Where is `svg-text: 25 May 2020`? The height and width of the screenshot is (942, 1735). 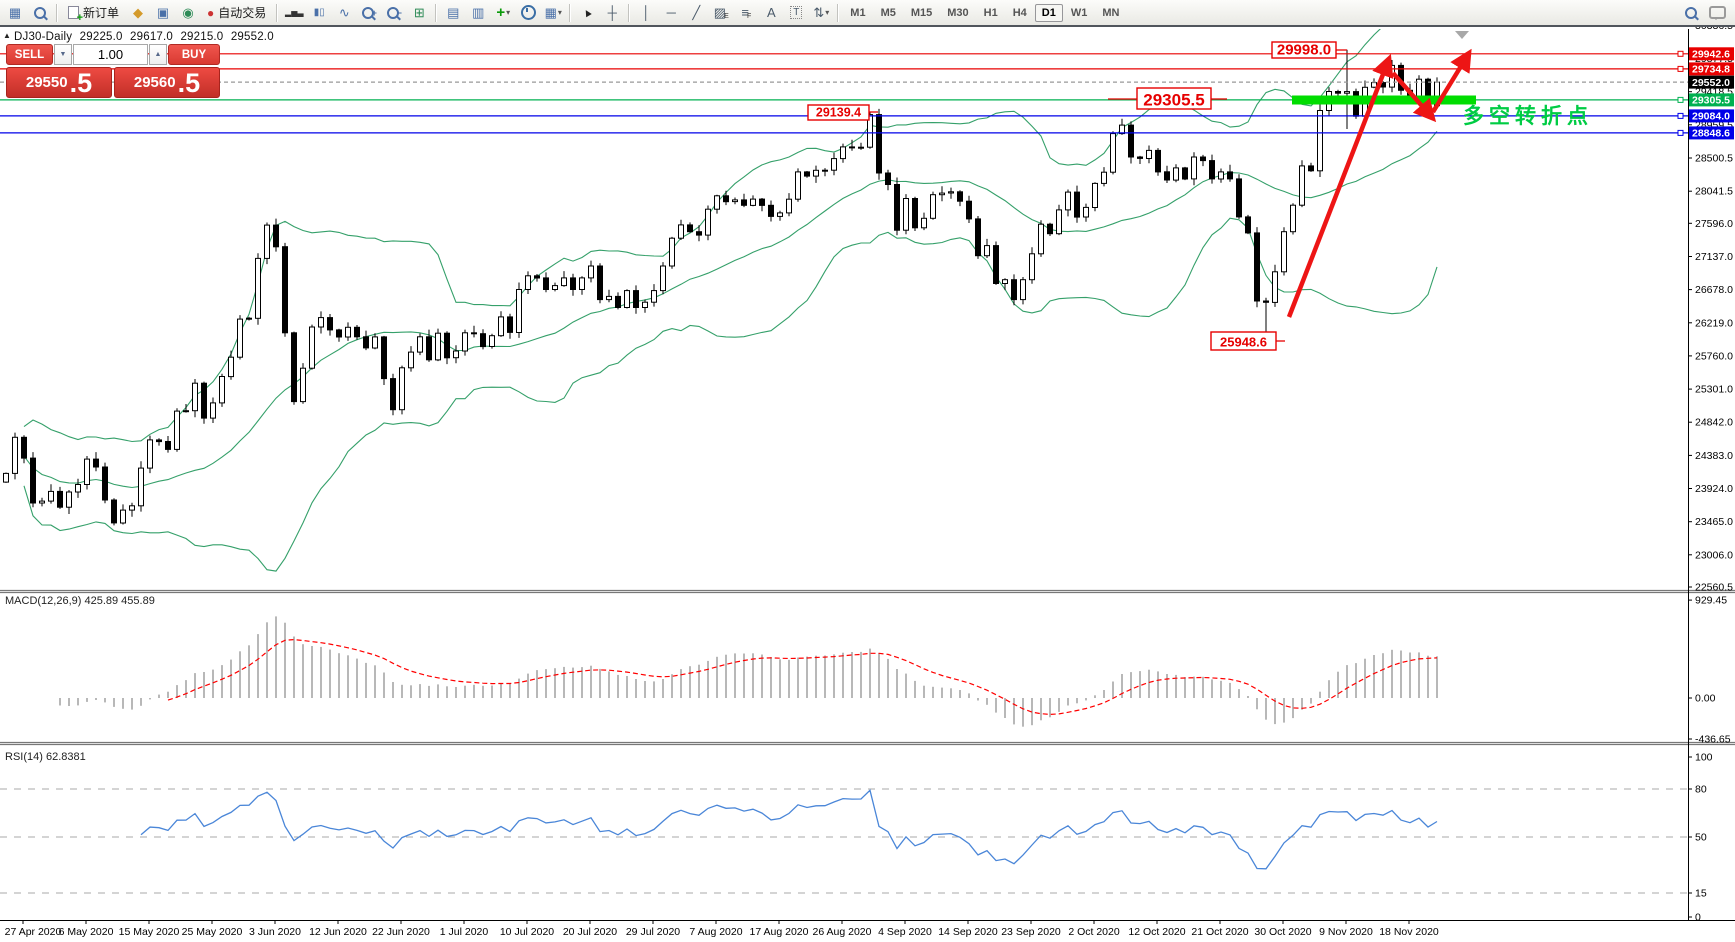
svg-text: 25 May 2020 is located at coordinates (212, 931).